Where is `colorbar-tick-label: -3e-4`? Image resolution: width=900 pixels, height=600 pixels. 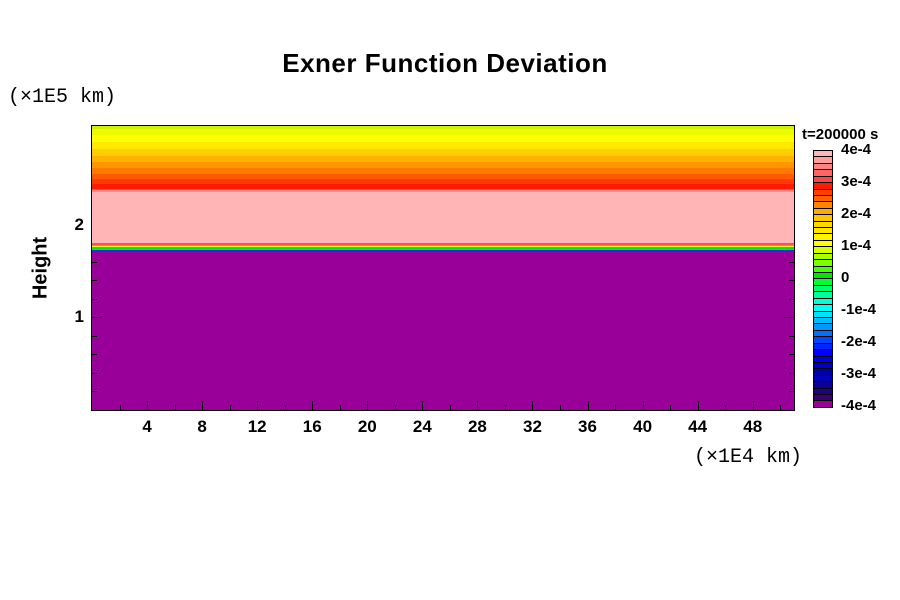 colorbar-tick-label: -3e-4 is located at coordinates (859, 373).